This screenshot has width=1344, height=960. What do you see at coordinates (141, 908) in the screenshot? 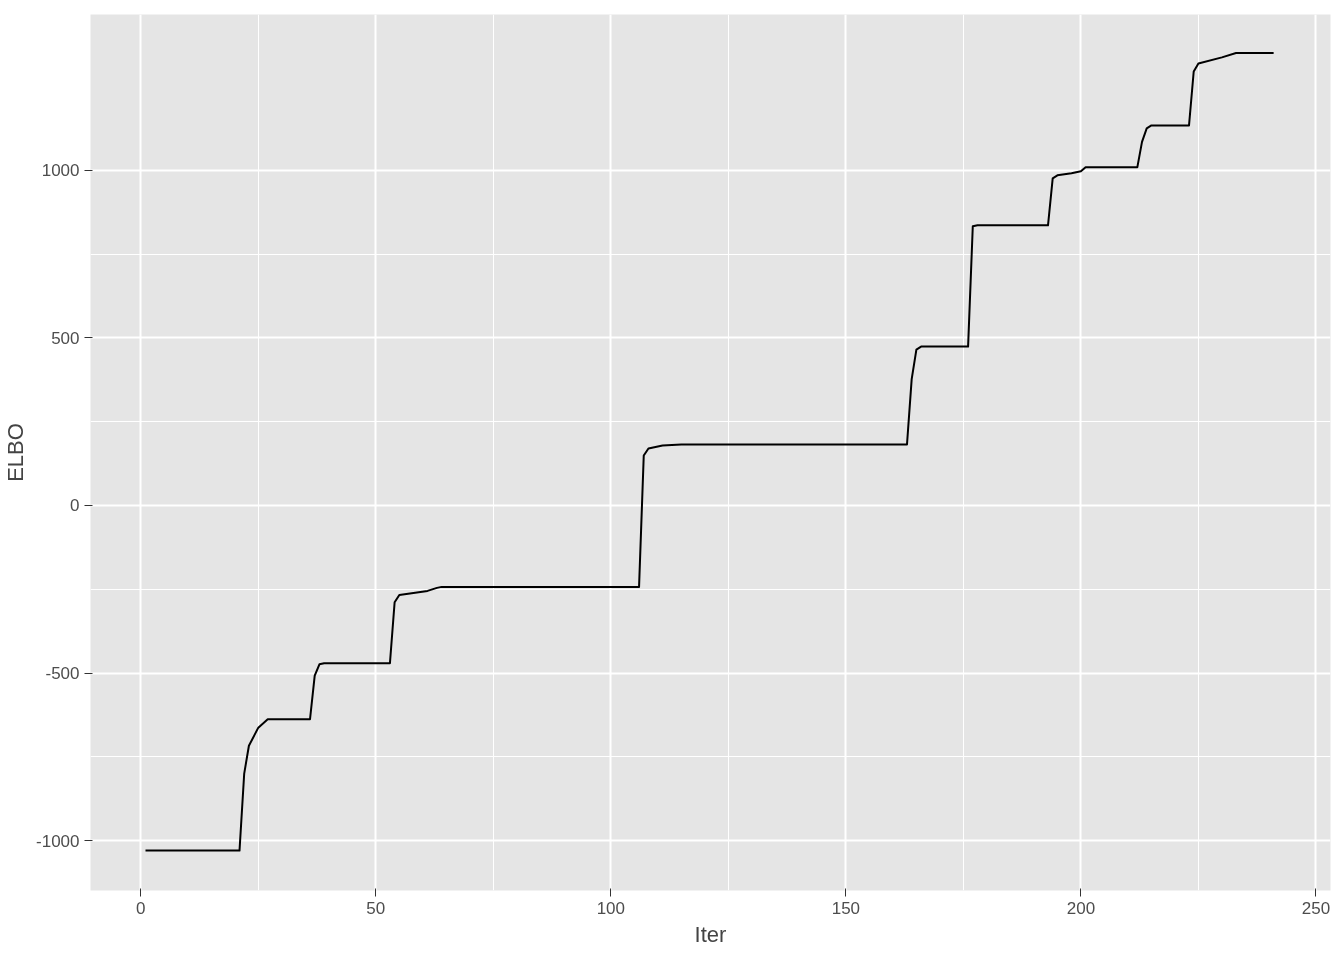
I see `x-tick-label: 0` at bounding box center [141, 908].